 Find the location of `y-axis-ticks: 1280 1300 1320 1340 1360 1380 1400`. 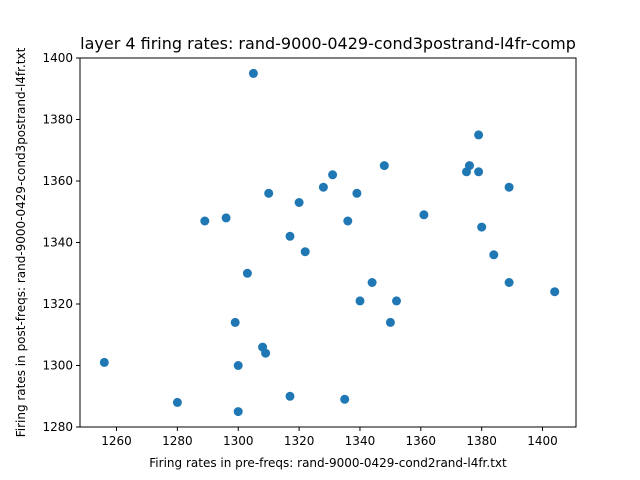

y-axis-ticks: 1280 1300 1320 1340 1360 1380 1400 is located at coordinates (61, 242).